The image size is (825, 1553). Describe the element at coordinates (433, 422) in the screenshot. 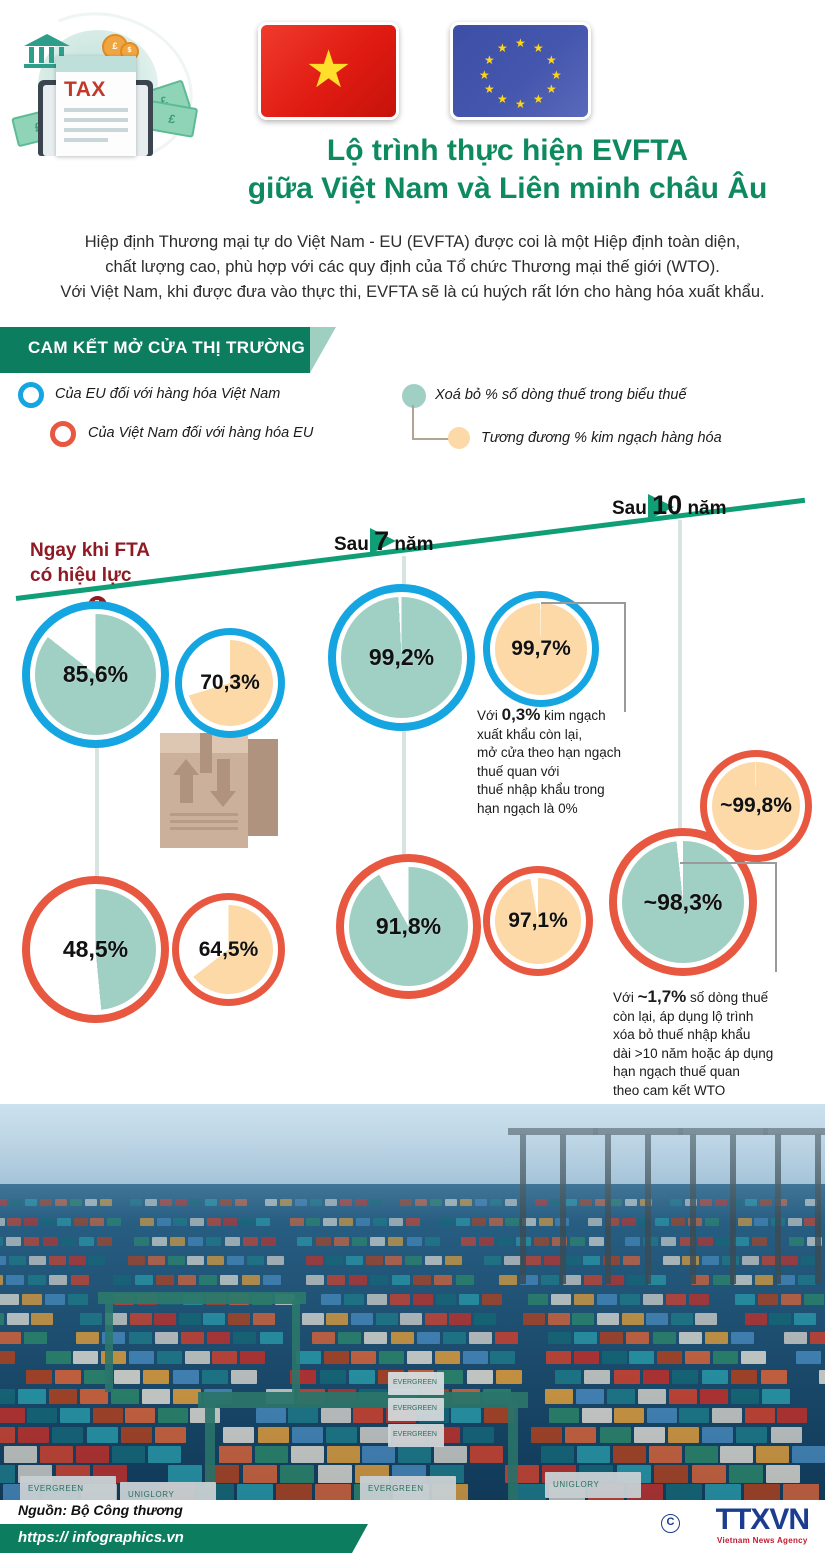

I see `legend-connector` at that location.